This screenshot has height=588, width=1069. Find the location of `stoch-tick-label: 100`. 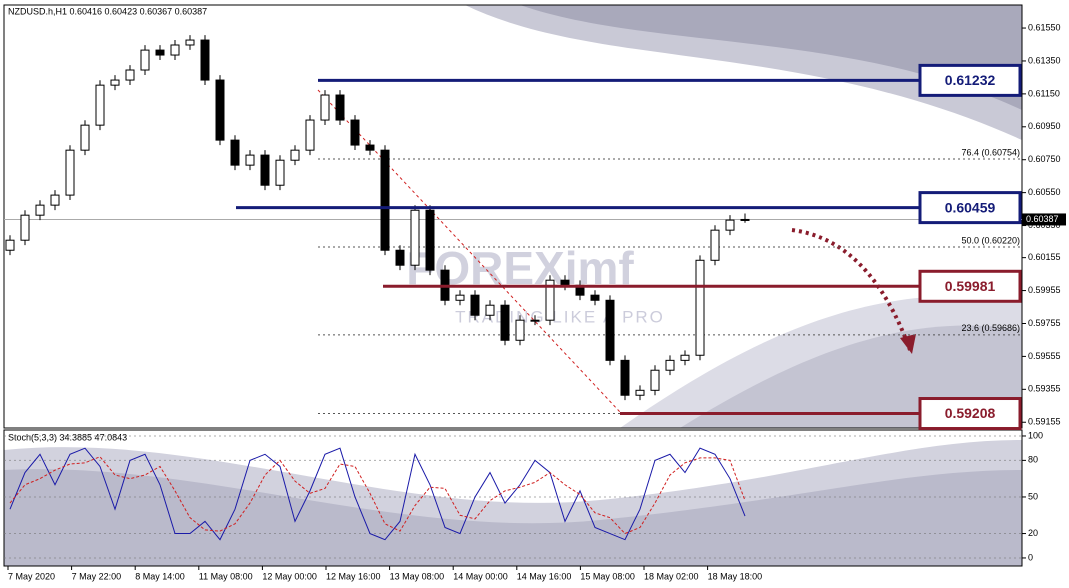

stoch-tick-label: 100 is located at coordinates (1035, 435).